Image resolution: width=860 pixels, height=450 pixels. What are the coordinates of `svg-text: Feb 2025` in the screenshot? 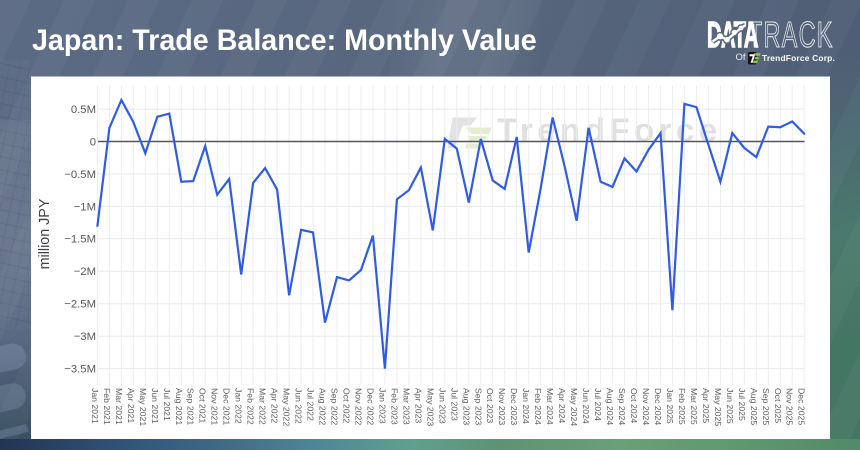 It's located at (682, 406).